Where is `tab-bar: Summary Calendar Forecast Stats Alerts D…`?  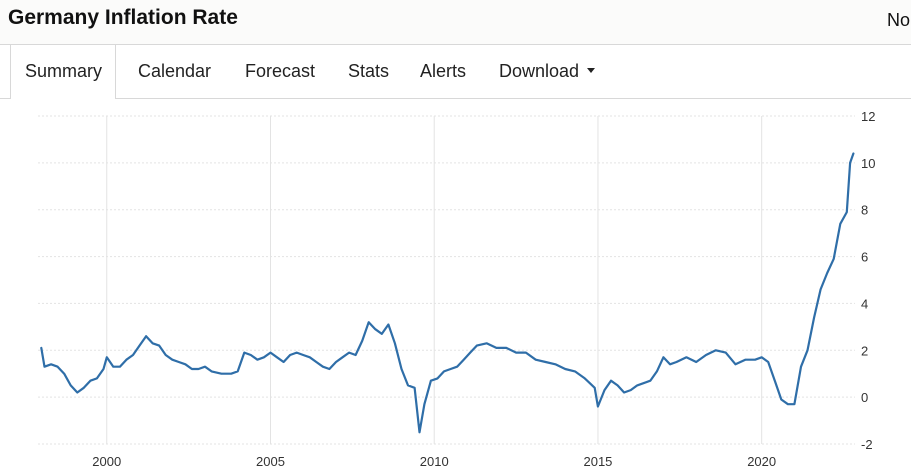 tab-bar: Summary Calendar Forecast Stats Alerts D… is located at coordinates (455, 71).